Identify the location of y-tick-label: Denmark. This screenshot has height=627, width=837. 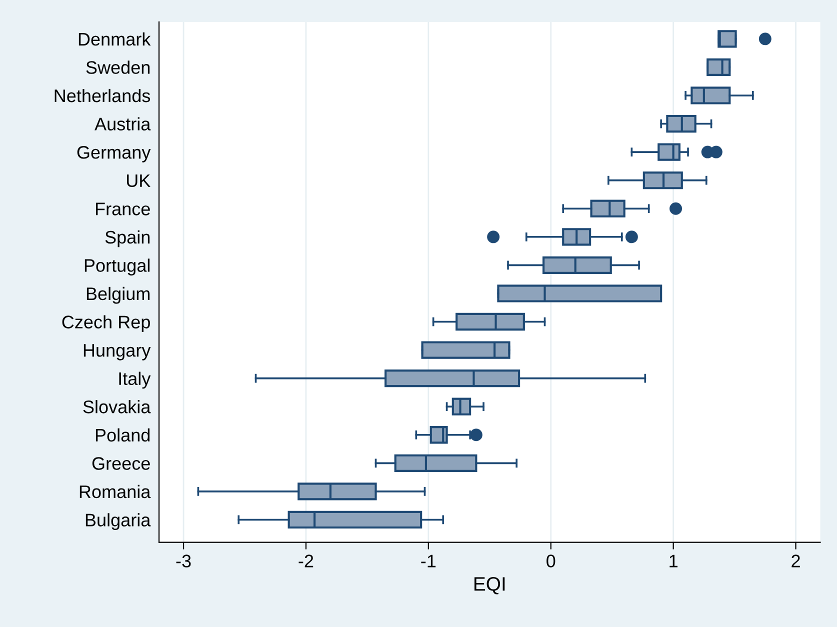
(114, 39).